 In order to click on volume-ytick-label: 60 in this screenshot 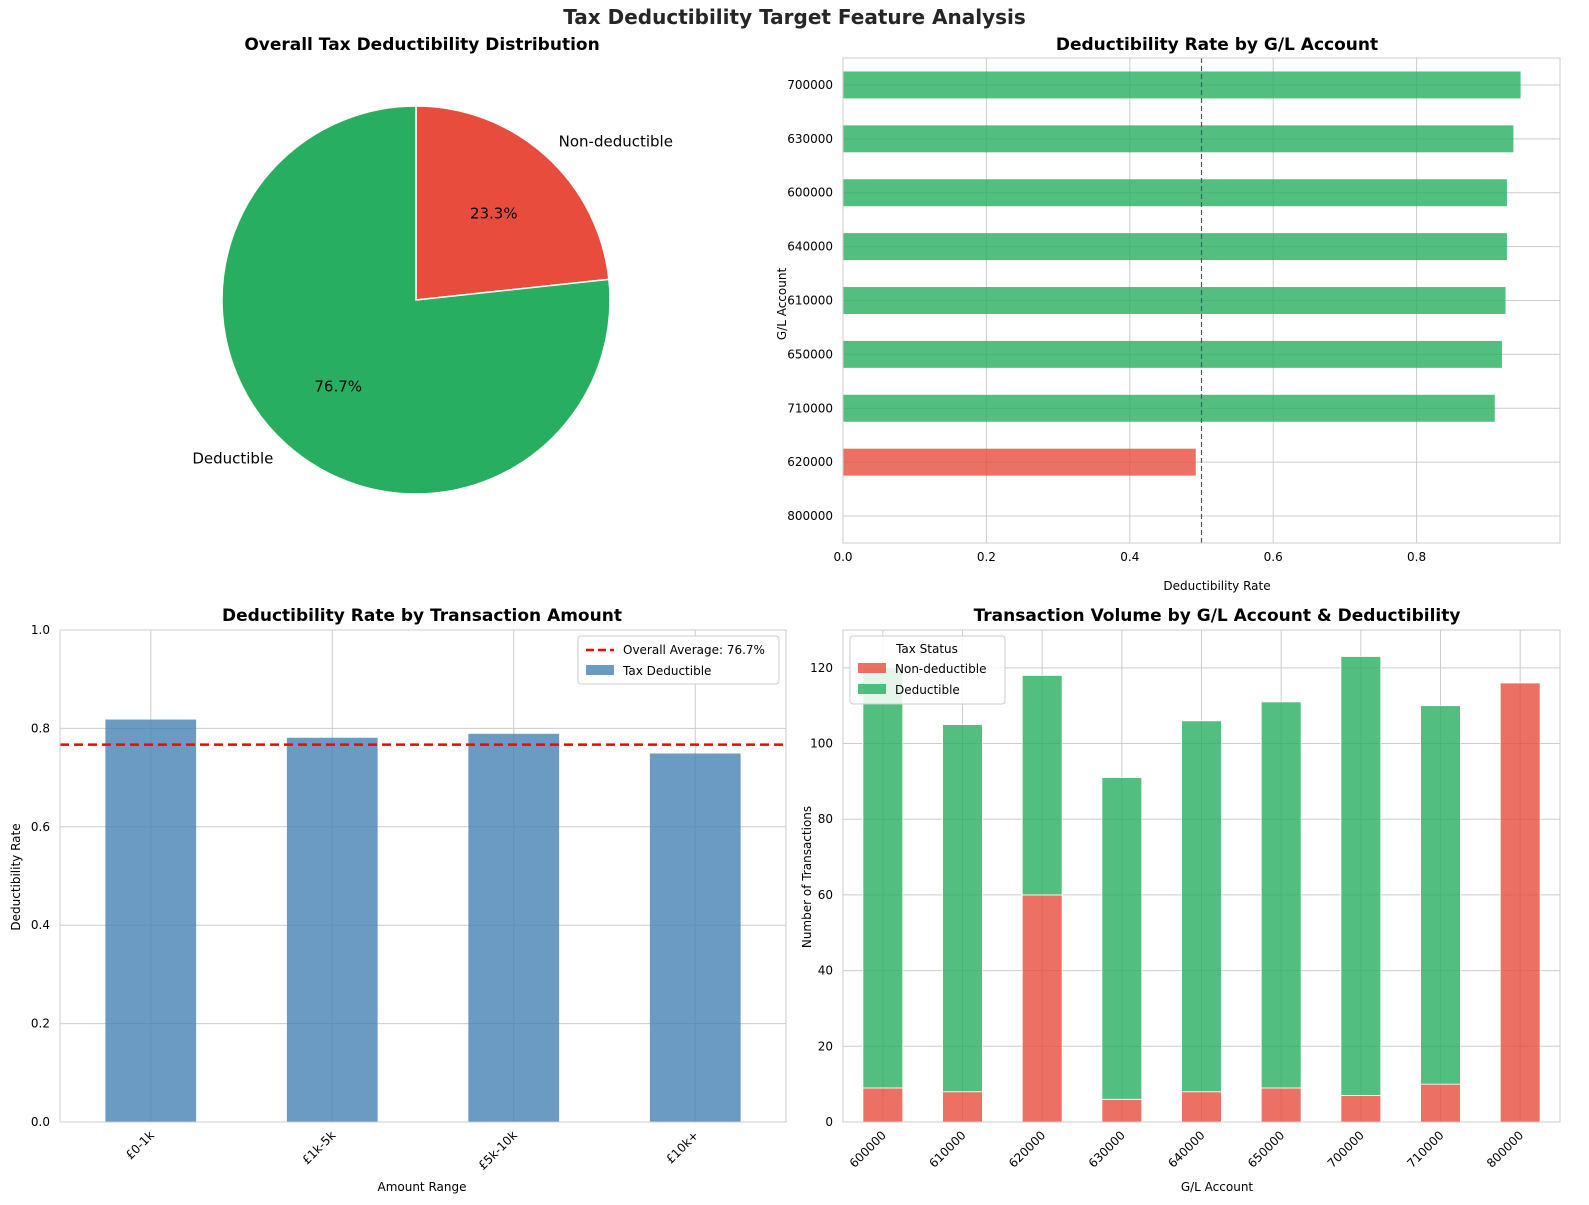, I will do `click(825, 895)`.